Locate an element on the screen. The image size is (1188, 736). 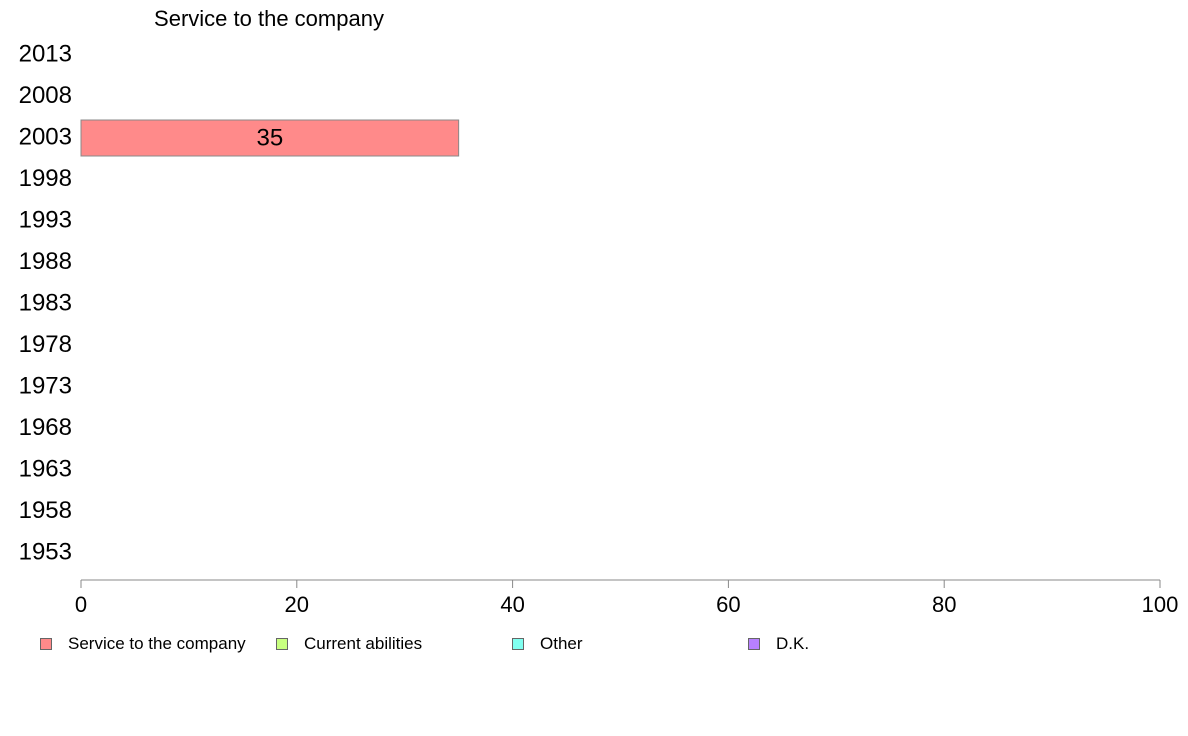
y-tick-label: 1958 is located at coordinates (45, 510).